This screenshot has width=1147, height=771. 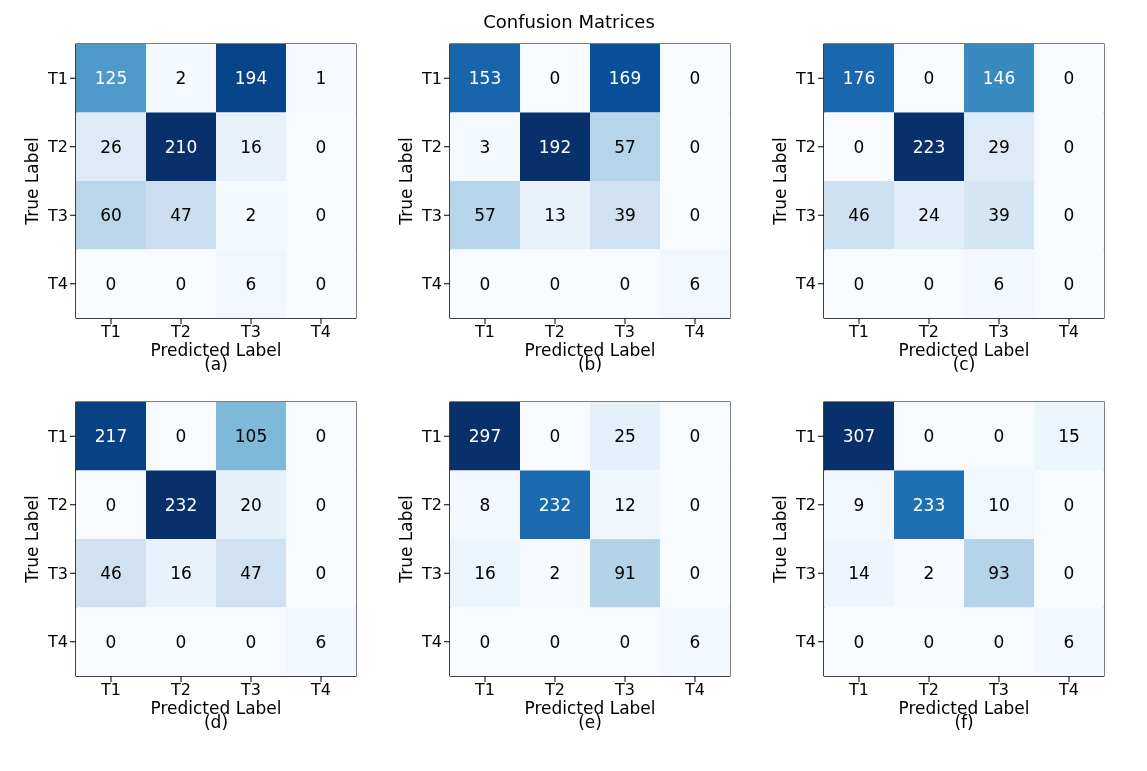 What do you see at coordinates (569, 22) in the screenshot?
I see `chart-title: Confusion Matrices` at bounding box center [569, 22].